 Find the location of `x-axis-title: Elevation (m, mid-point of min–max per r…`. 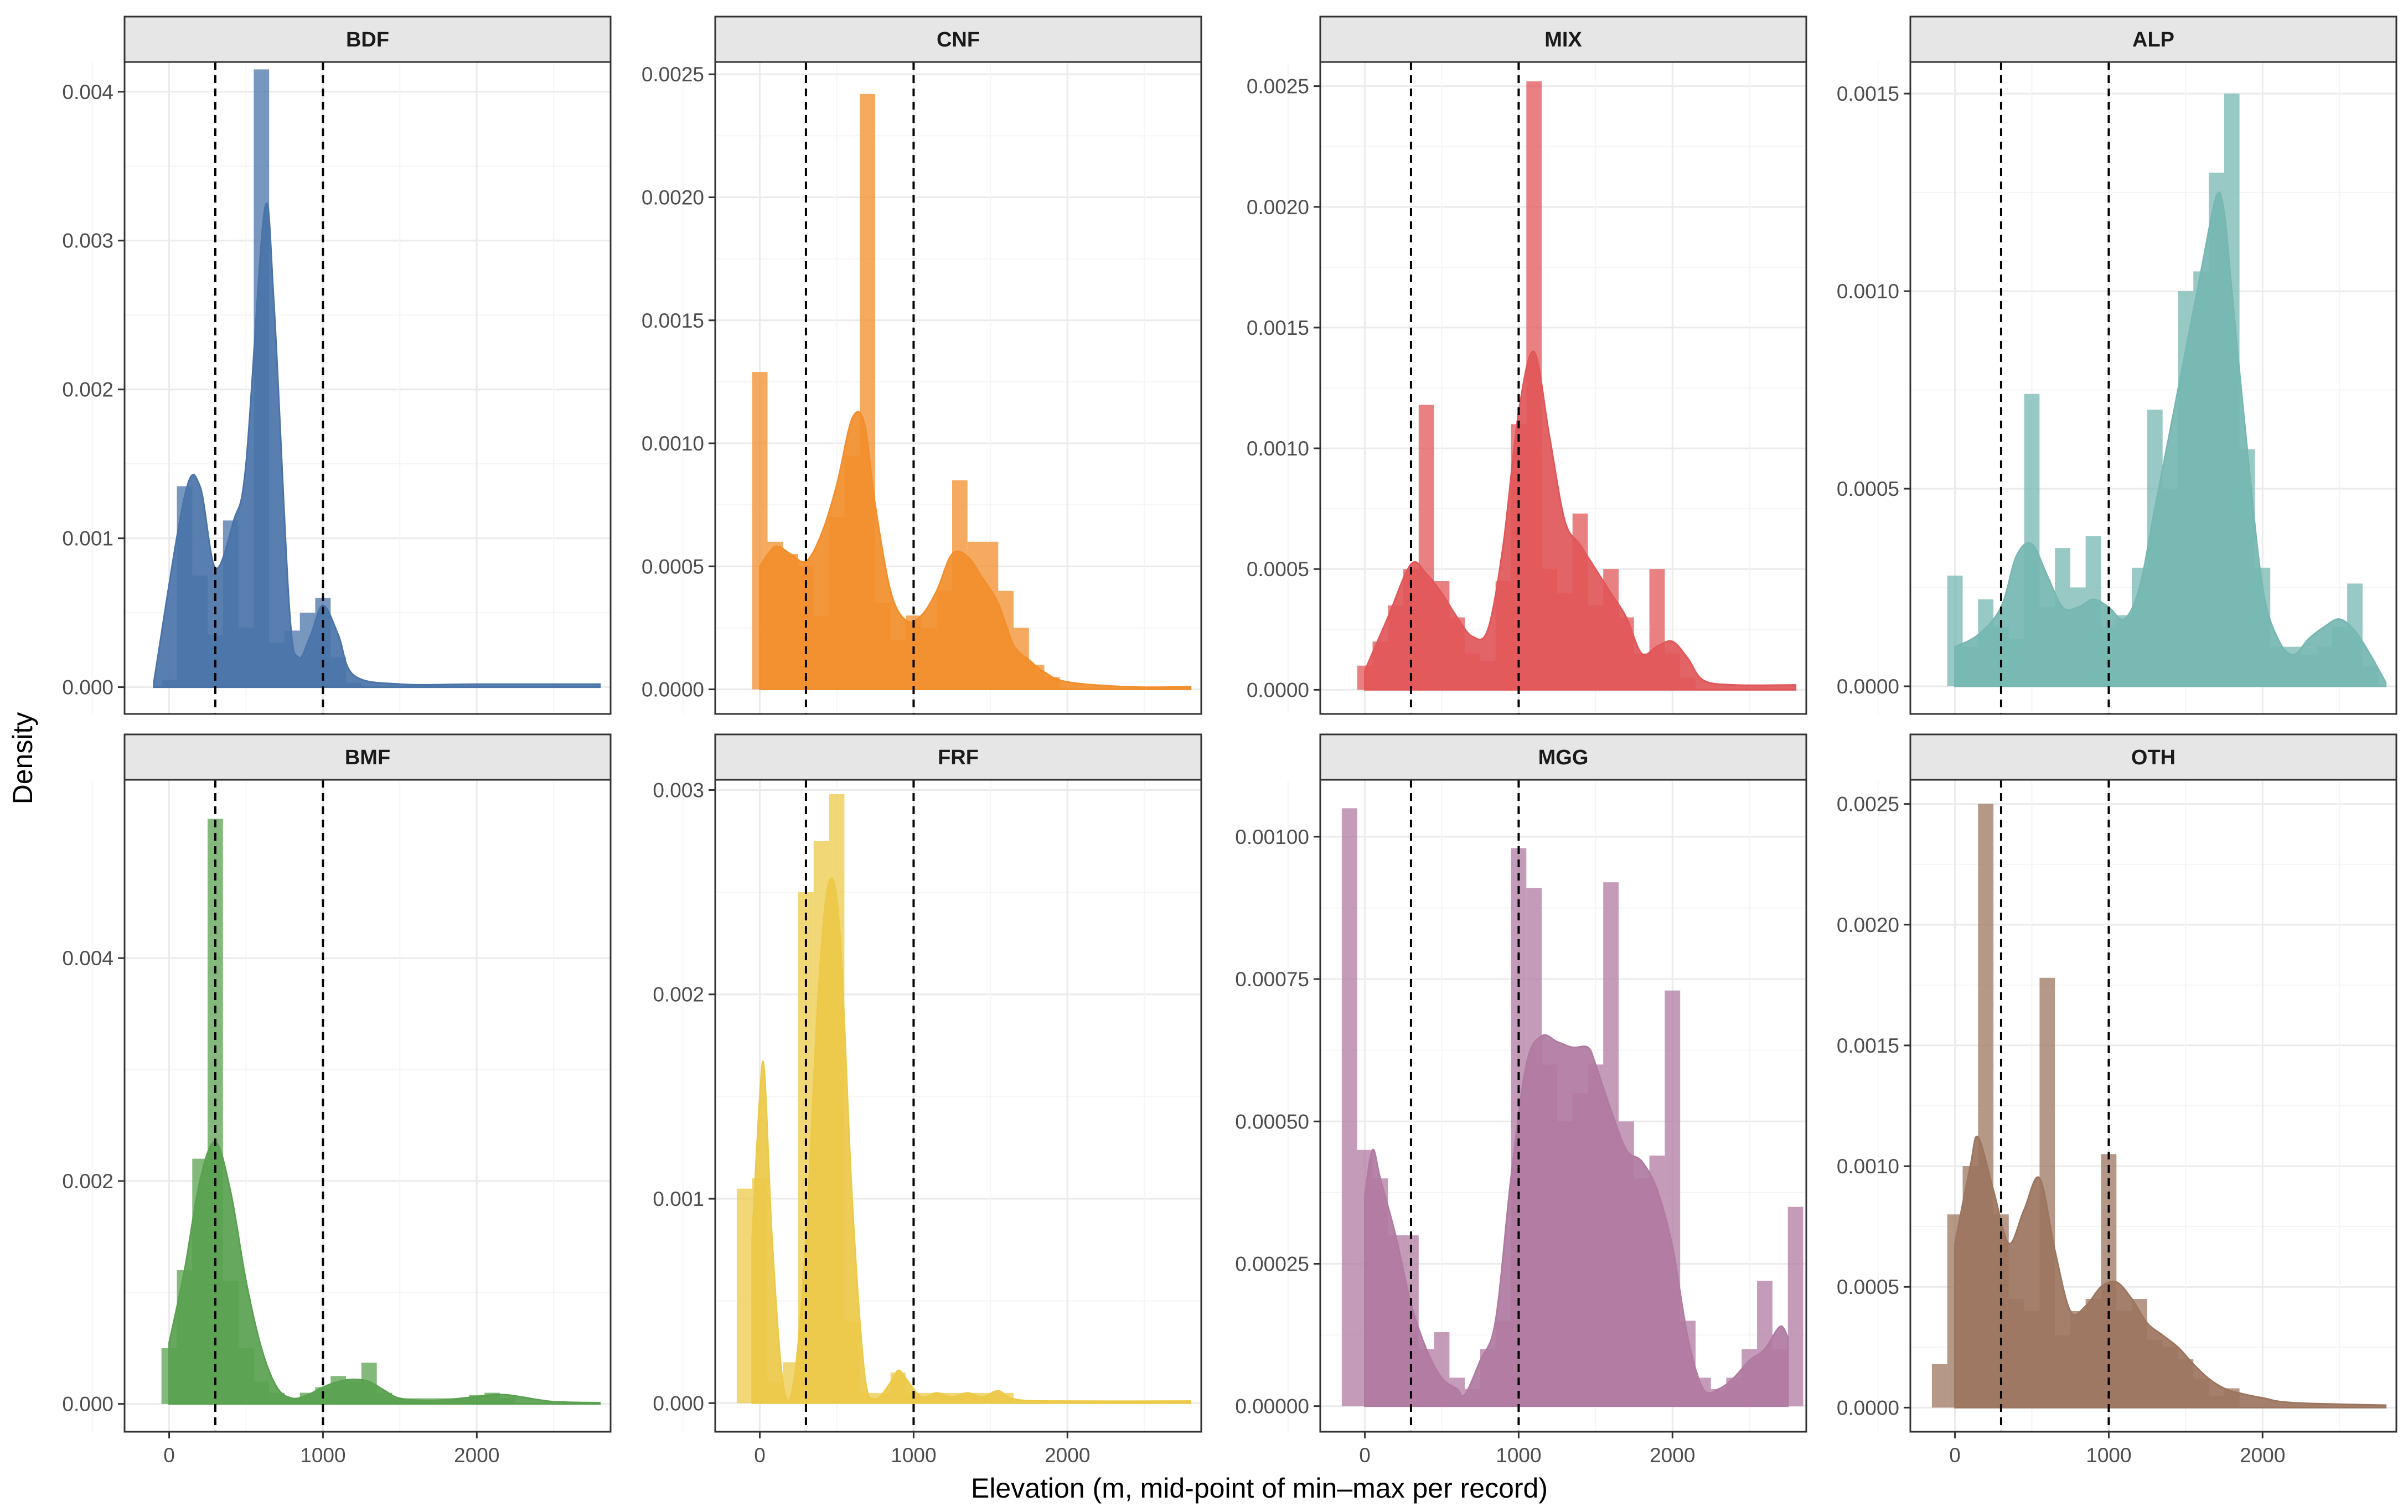

x-axis-title: Elevation (m, mid-point of min–max per r… is located at coordinates (1259, 1488).